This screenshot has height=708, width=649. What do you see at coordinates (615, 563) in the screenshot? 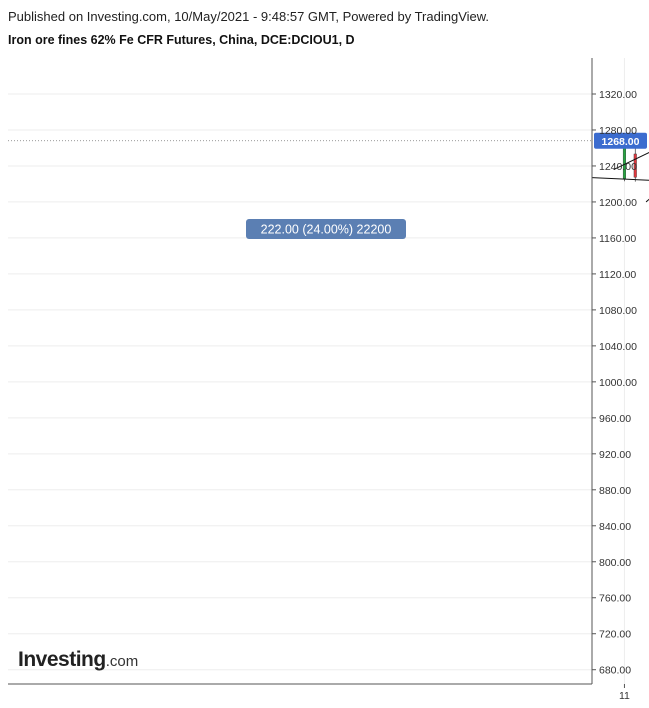
I see `y-tick-label: 800.00` at bounding box center [615, 563].